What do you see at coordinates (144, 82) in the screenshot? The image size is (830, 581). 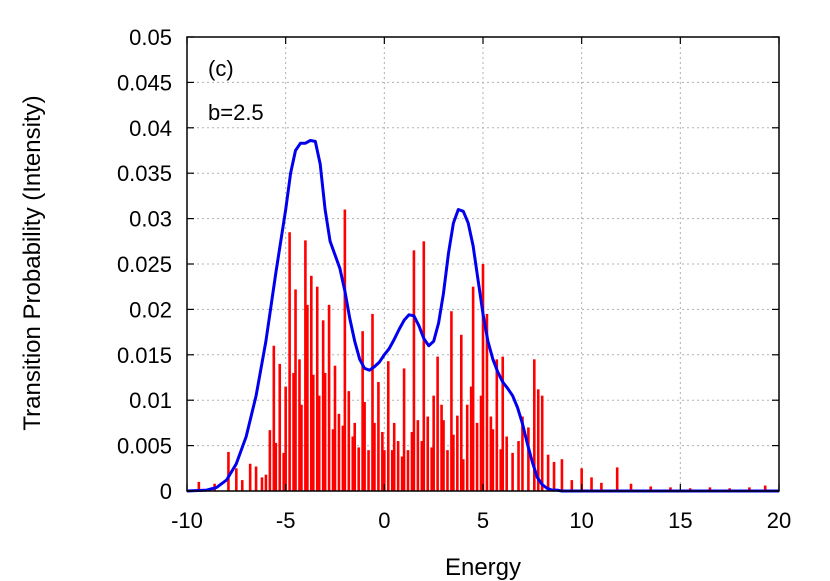 I see `y-tick-label: 0.045` at bounding box center [144, 82].